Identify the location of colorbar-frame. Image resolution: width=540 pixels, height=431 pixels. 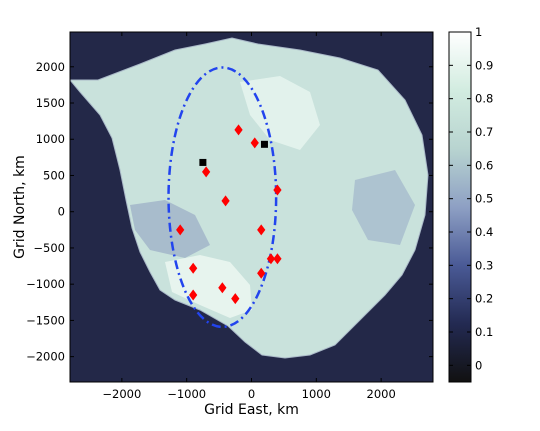
(460, 207).